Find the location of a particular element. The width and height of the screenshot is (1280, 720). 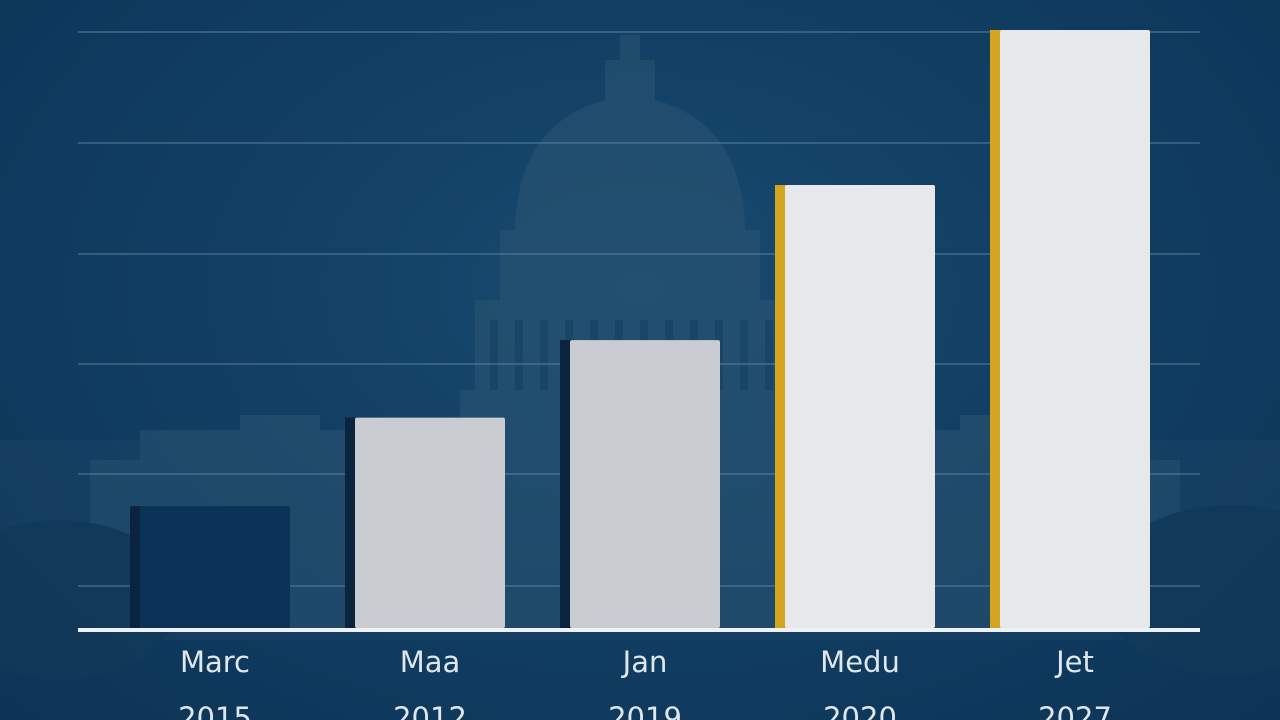

x-tick-year-1: 2012 is located at coordinates (430, 710).